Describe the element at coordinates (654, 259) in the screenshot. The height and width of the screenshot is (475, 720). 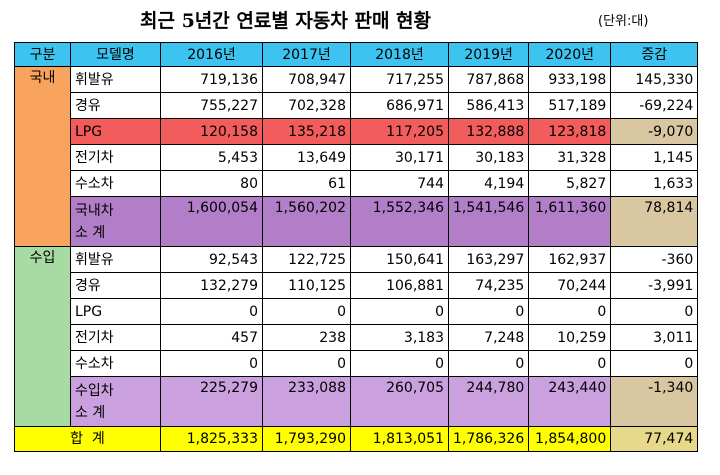
I see `value-cell: -360` at that location.